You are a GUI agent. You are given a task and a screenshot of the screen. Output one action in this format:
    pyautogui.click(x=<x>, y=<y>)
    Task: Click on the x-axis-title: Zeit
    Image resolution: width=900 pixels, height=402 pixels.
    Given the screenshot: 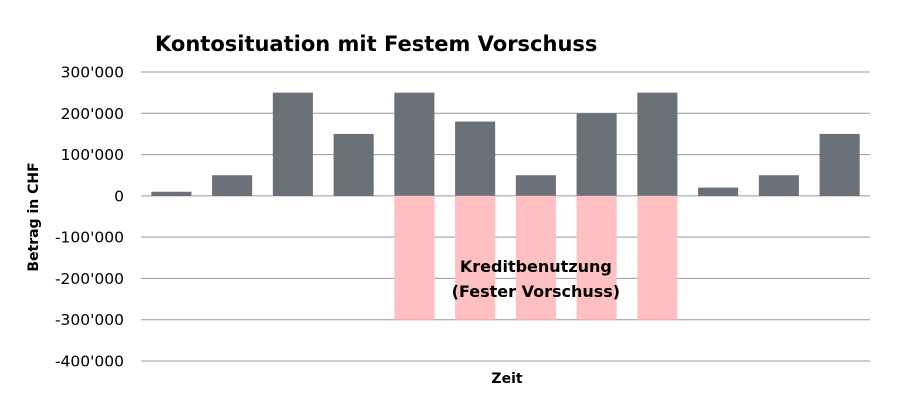 What is the action you would take?
    pyautogui.click(x=506, y=379)
    